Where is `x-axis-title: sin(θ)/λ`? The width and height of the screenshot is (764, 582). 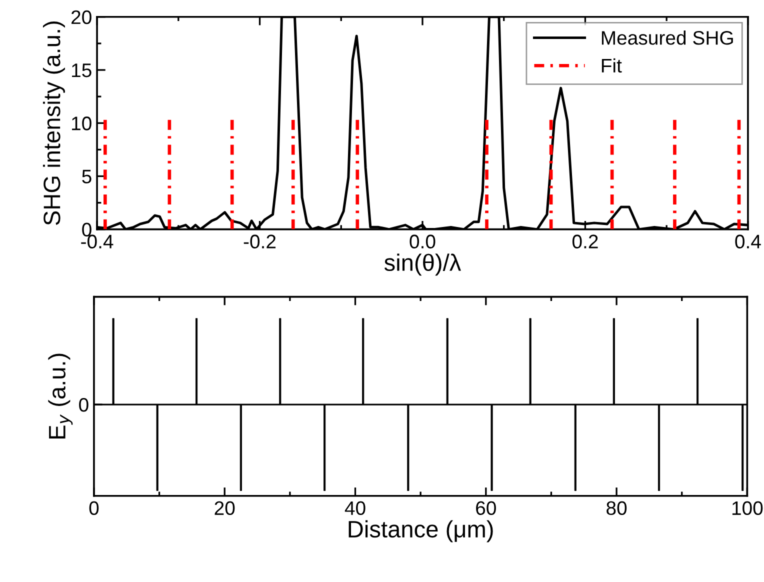
x-axis-title: sin(θ)/λ is located at coordinates (422, 265).